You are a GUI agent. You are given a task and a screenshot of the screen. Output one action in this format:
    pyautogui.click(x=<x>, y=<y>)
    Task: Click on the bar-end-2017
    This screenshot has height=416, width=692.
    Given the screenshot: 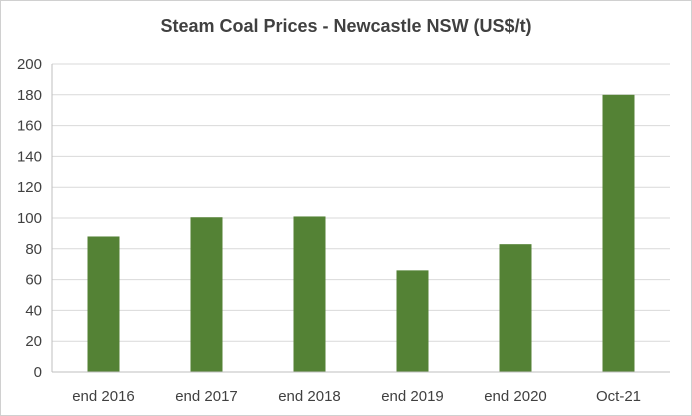 What is the action you would take?
    pyautogui.click(x=206, y=294)
    